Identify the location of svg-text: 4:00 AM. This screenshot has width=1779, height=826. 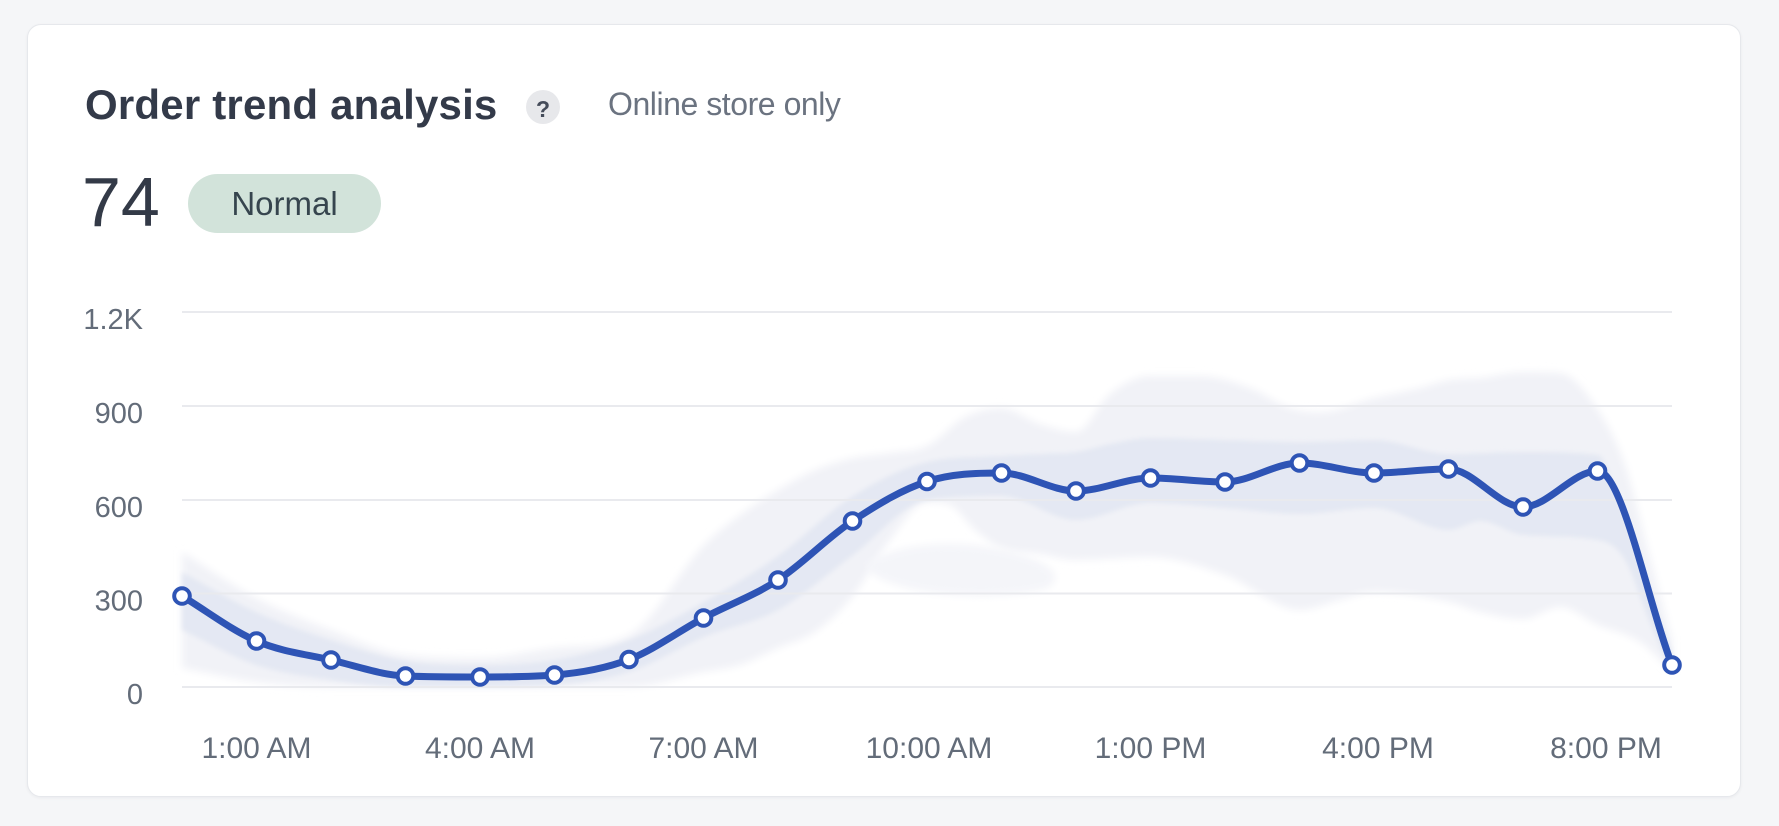
(480, 748).